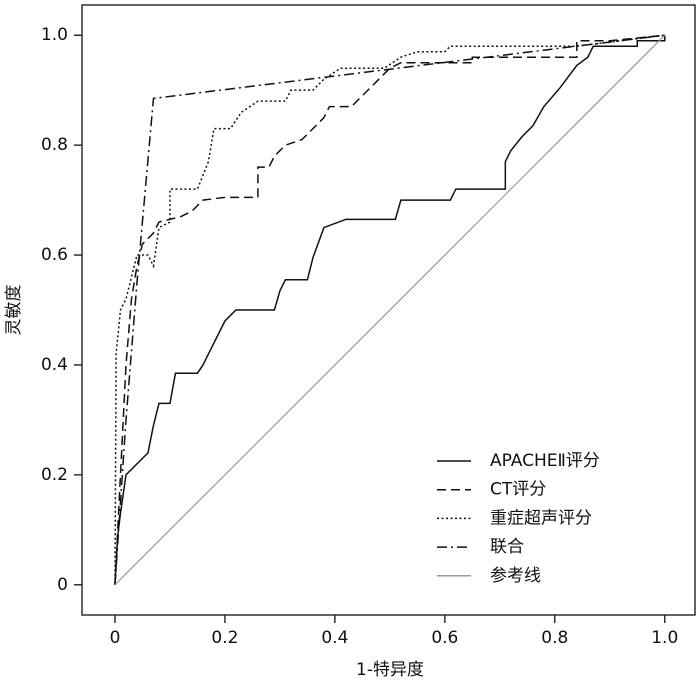 The image size is (700, 693). I want to click on x-tick-label: 0, so click(115, 638).